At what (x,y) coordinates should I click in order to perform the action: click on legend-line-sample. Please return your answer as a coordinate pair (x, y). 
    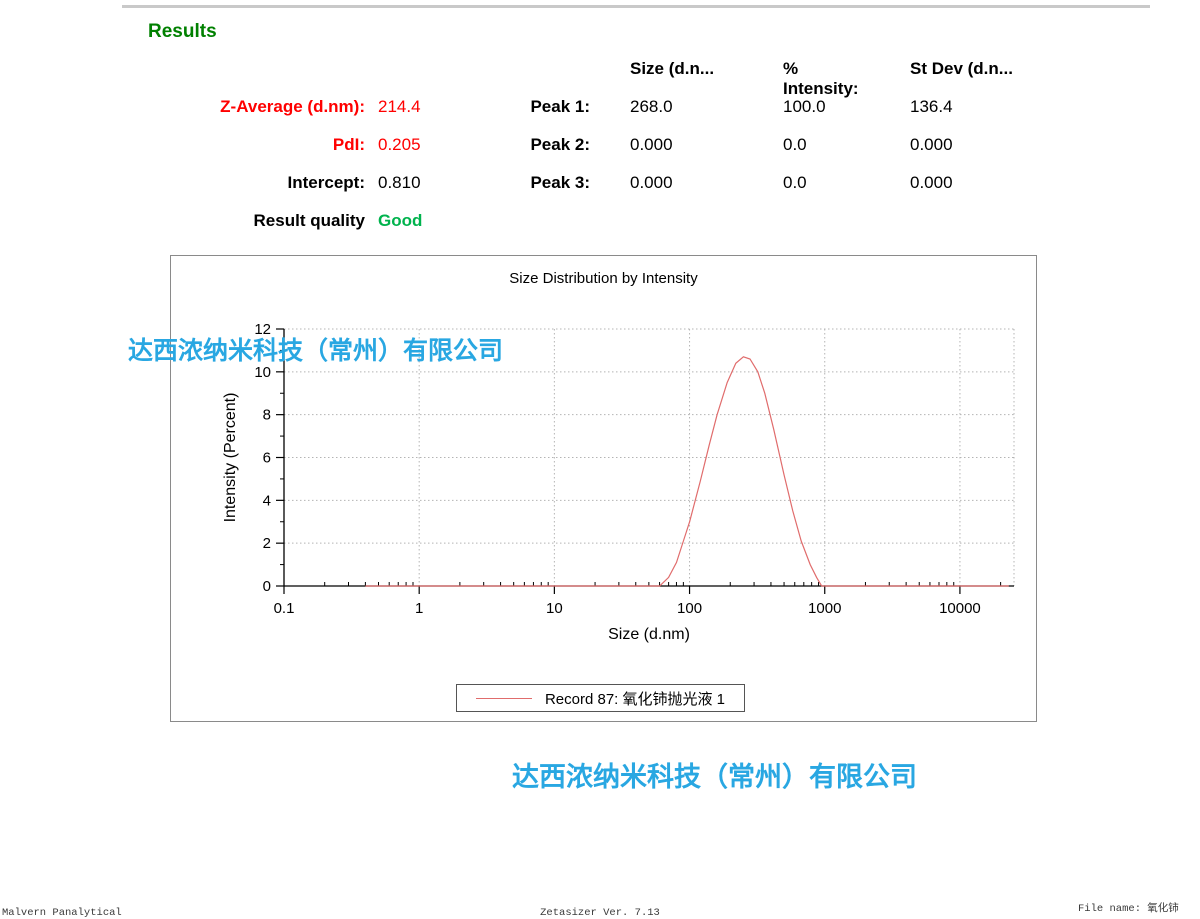
    Looking at the image, I should click on (503, 698).